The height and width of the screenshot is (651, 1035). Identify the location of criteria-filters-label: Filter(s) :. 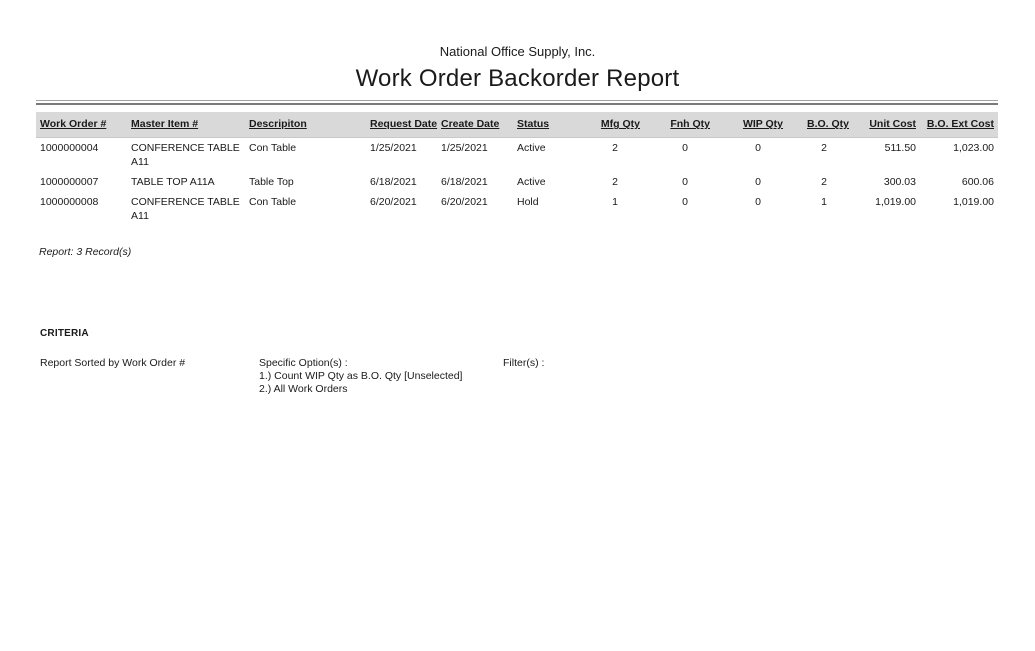
(524, 363).